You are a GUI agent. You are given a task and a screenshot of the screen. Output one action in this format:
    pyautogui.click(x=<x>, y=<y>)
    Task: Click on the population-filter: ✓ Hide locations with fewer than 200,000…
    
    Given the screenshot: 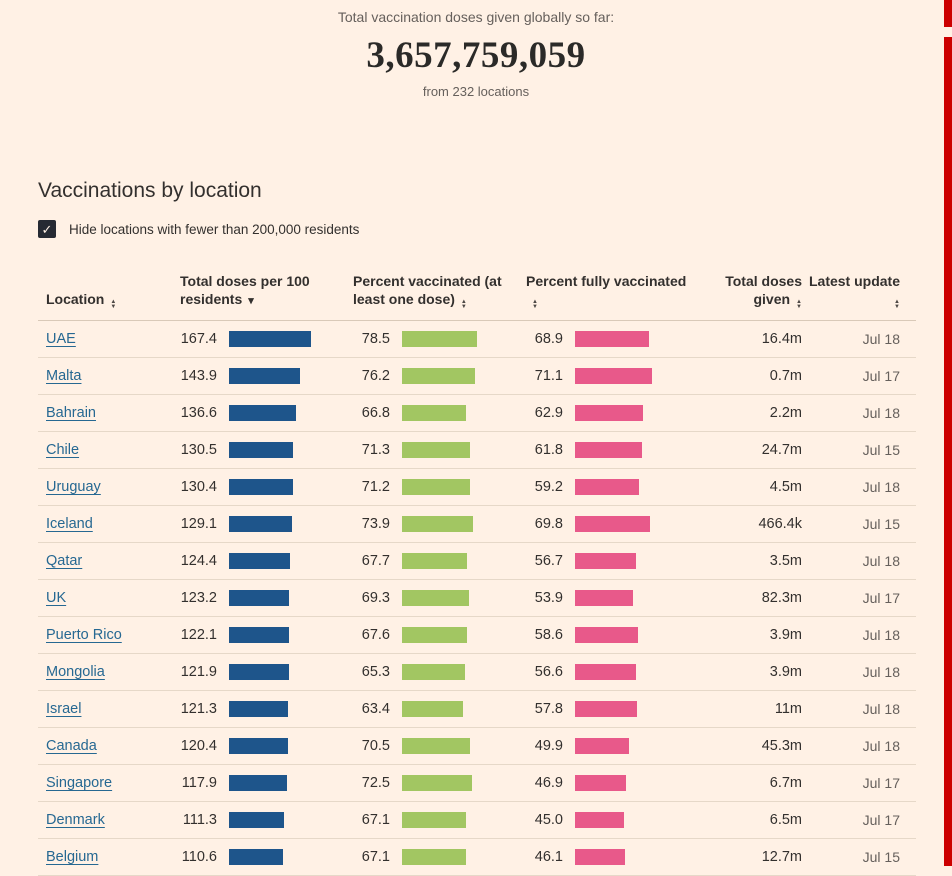 What is the action you would take?
    pyautogui.click(x=476, y=229)
    